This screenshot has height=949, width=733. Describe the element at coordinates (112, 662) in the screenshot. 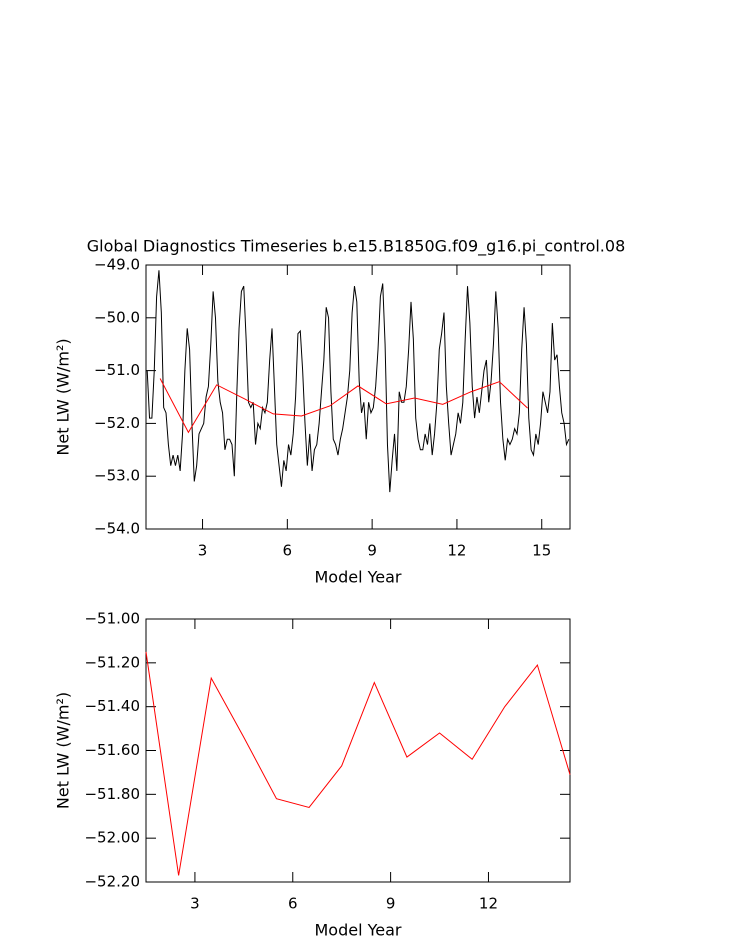

I see `y-tick-label: −51.20` at that location.